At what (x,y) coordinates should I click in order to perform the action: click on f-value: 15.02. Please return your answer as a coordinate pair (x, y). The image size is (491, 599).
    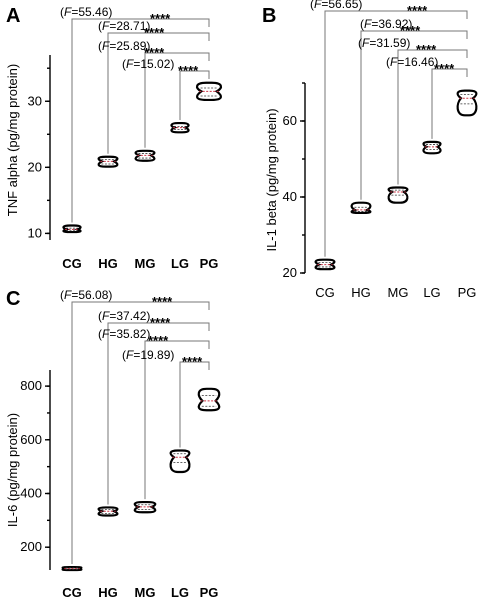
    Looking at the image, I should click on (155, 64).